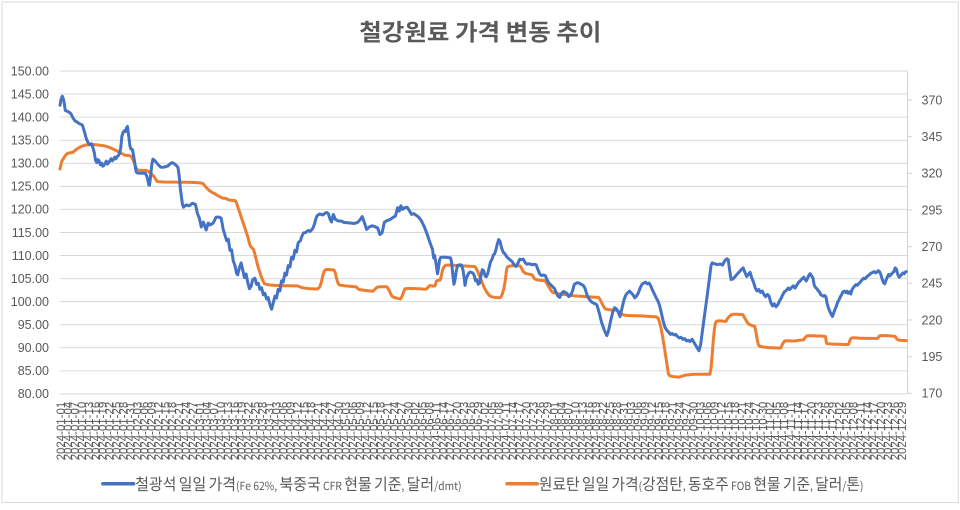 Image resolution: width=960 pixels, height=510 pixels. Describe the element at coordinates (131, 430) in the screenshot. I see `svg-text: 2024-01-31` at that location.